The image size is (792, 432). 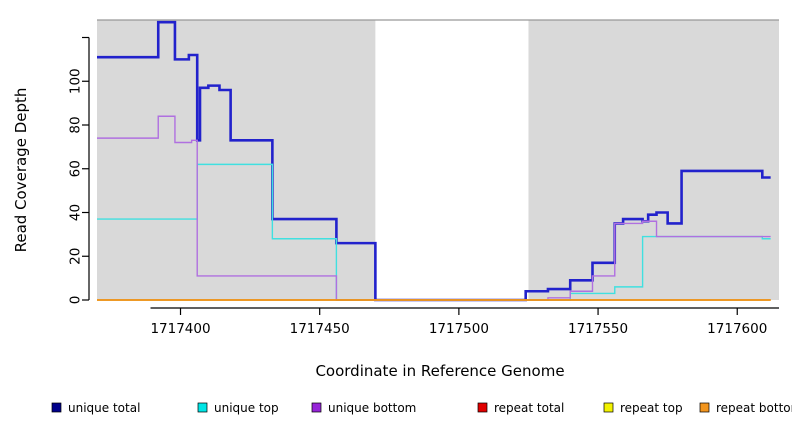 I want to click on x-tick-label-1717500: 1717500, so click(x=459, y=329).